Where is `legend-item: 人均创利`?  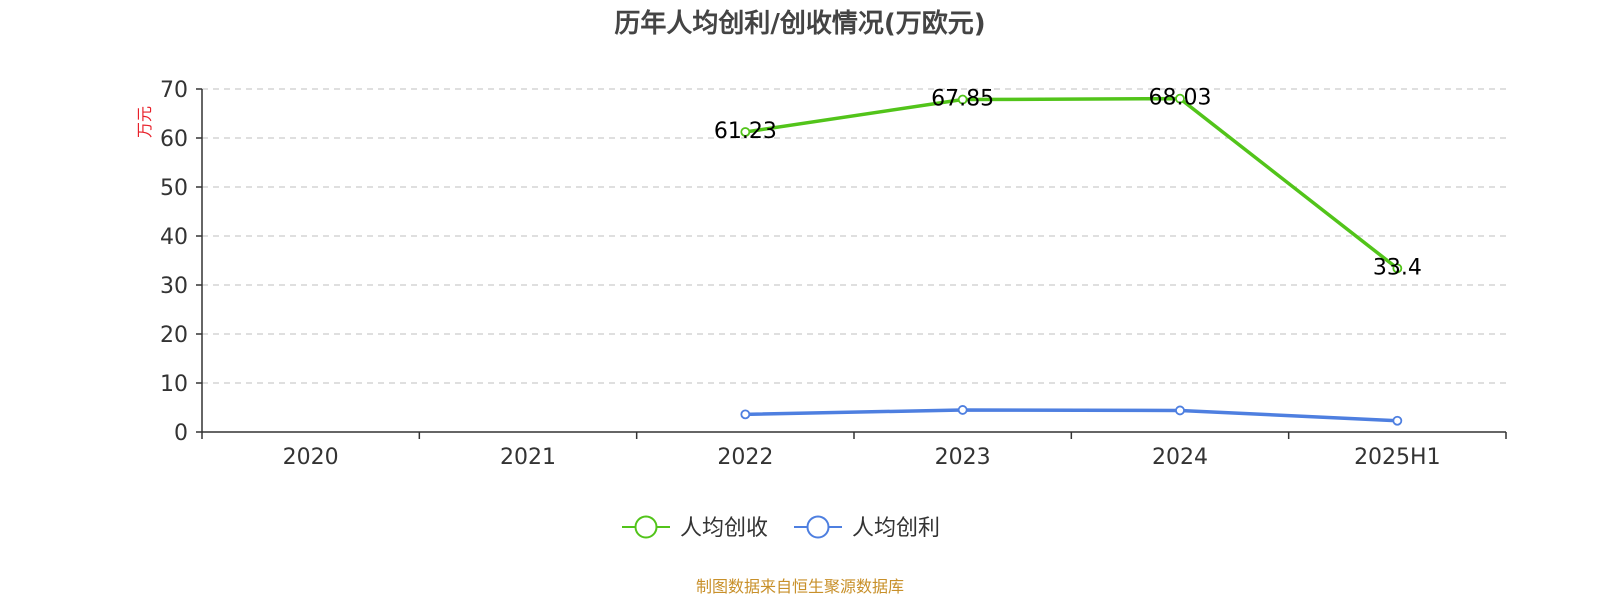 legend-item: 人均创利 is located at coordinates (867, 528).